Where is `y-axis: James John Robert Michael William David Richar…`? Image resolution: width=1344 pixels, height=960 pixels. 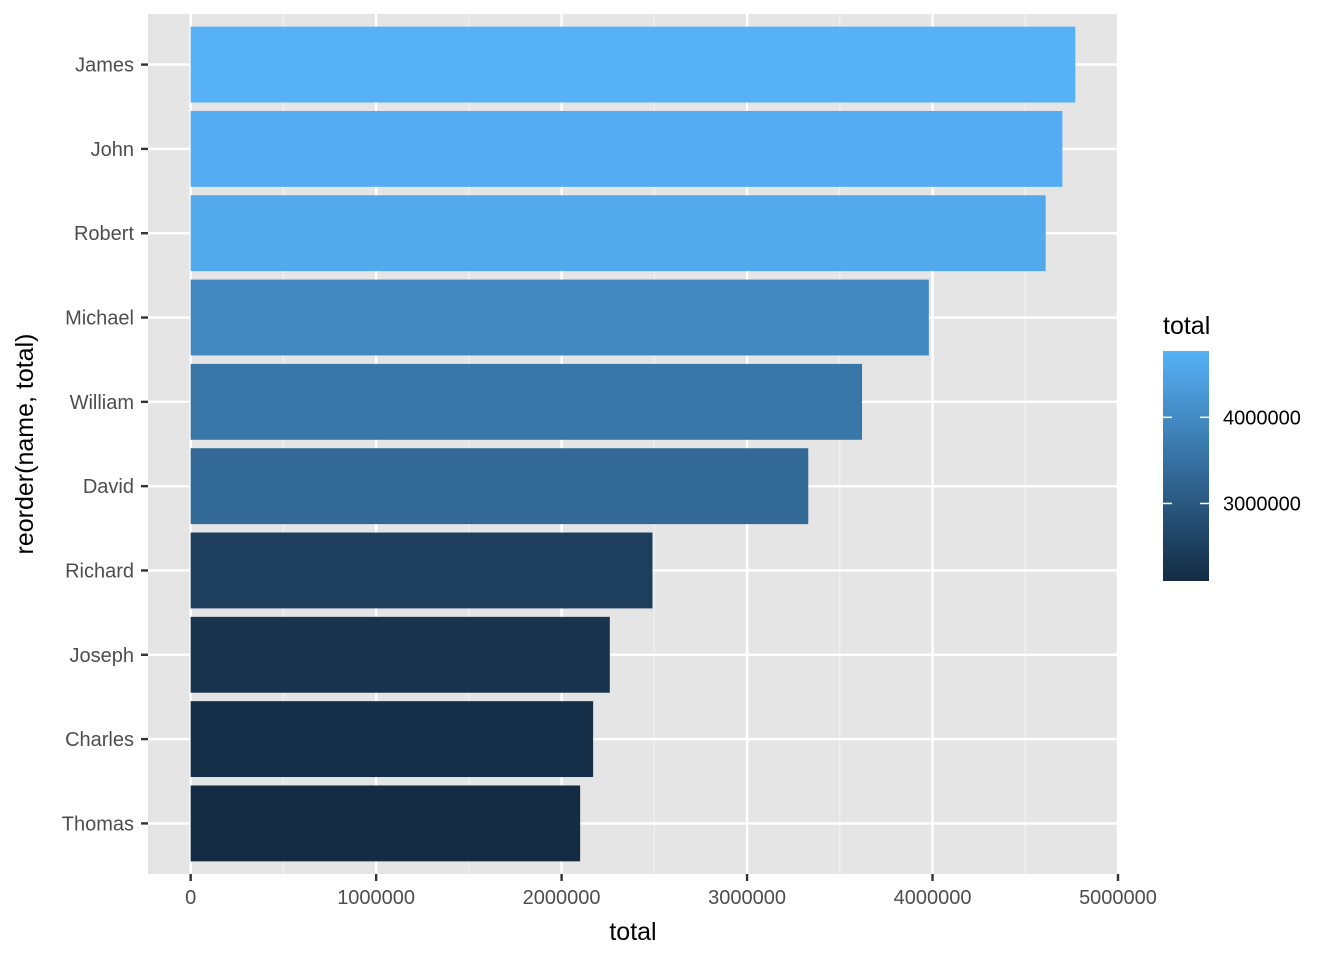 y-axis: James John Robert Michael William David Richar… is located at coordinates (105, 445).